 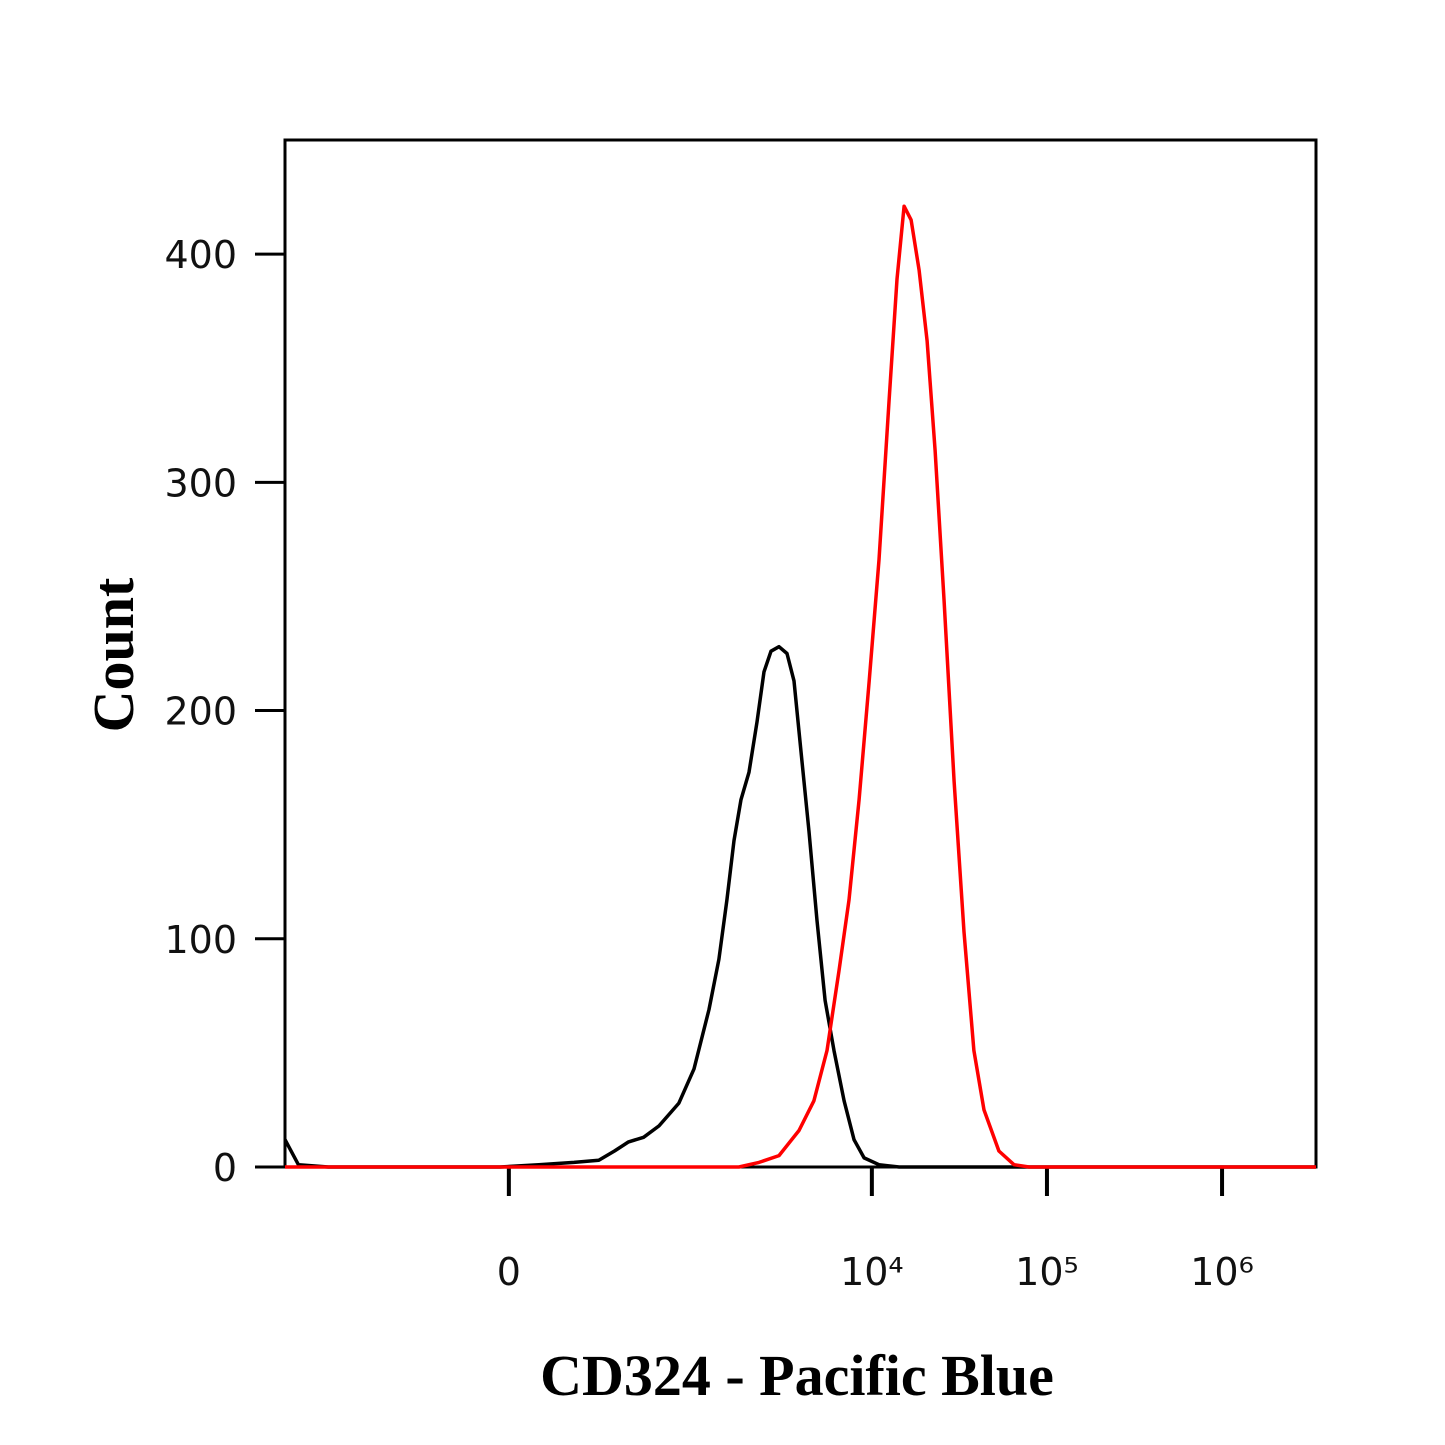 I want to click on y-axis-label: Count, so click(x=113, y=654).